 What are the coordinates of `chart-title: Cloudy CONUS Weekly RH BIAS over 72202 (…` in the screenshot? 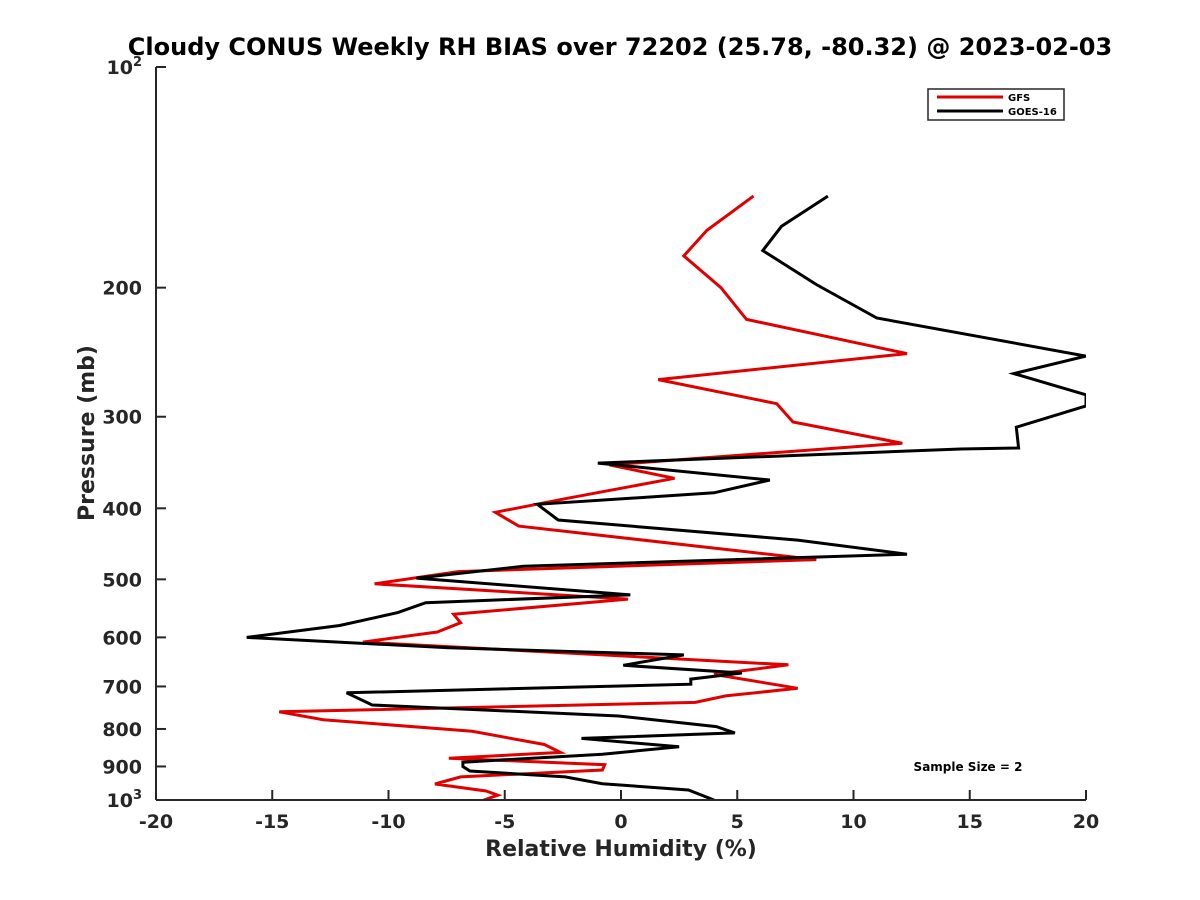 It's located at (620, 47).